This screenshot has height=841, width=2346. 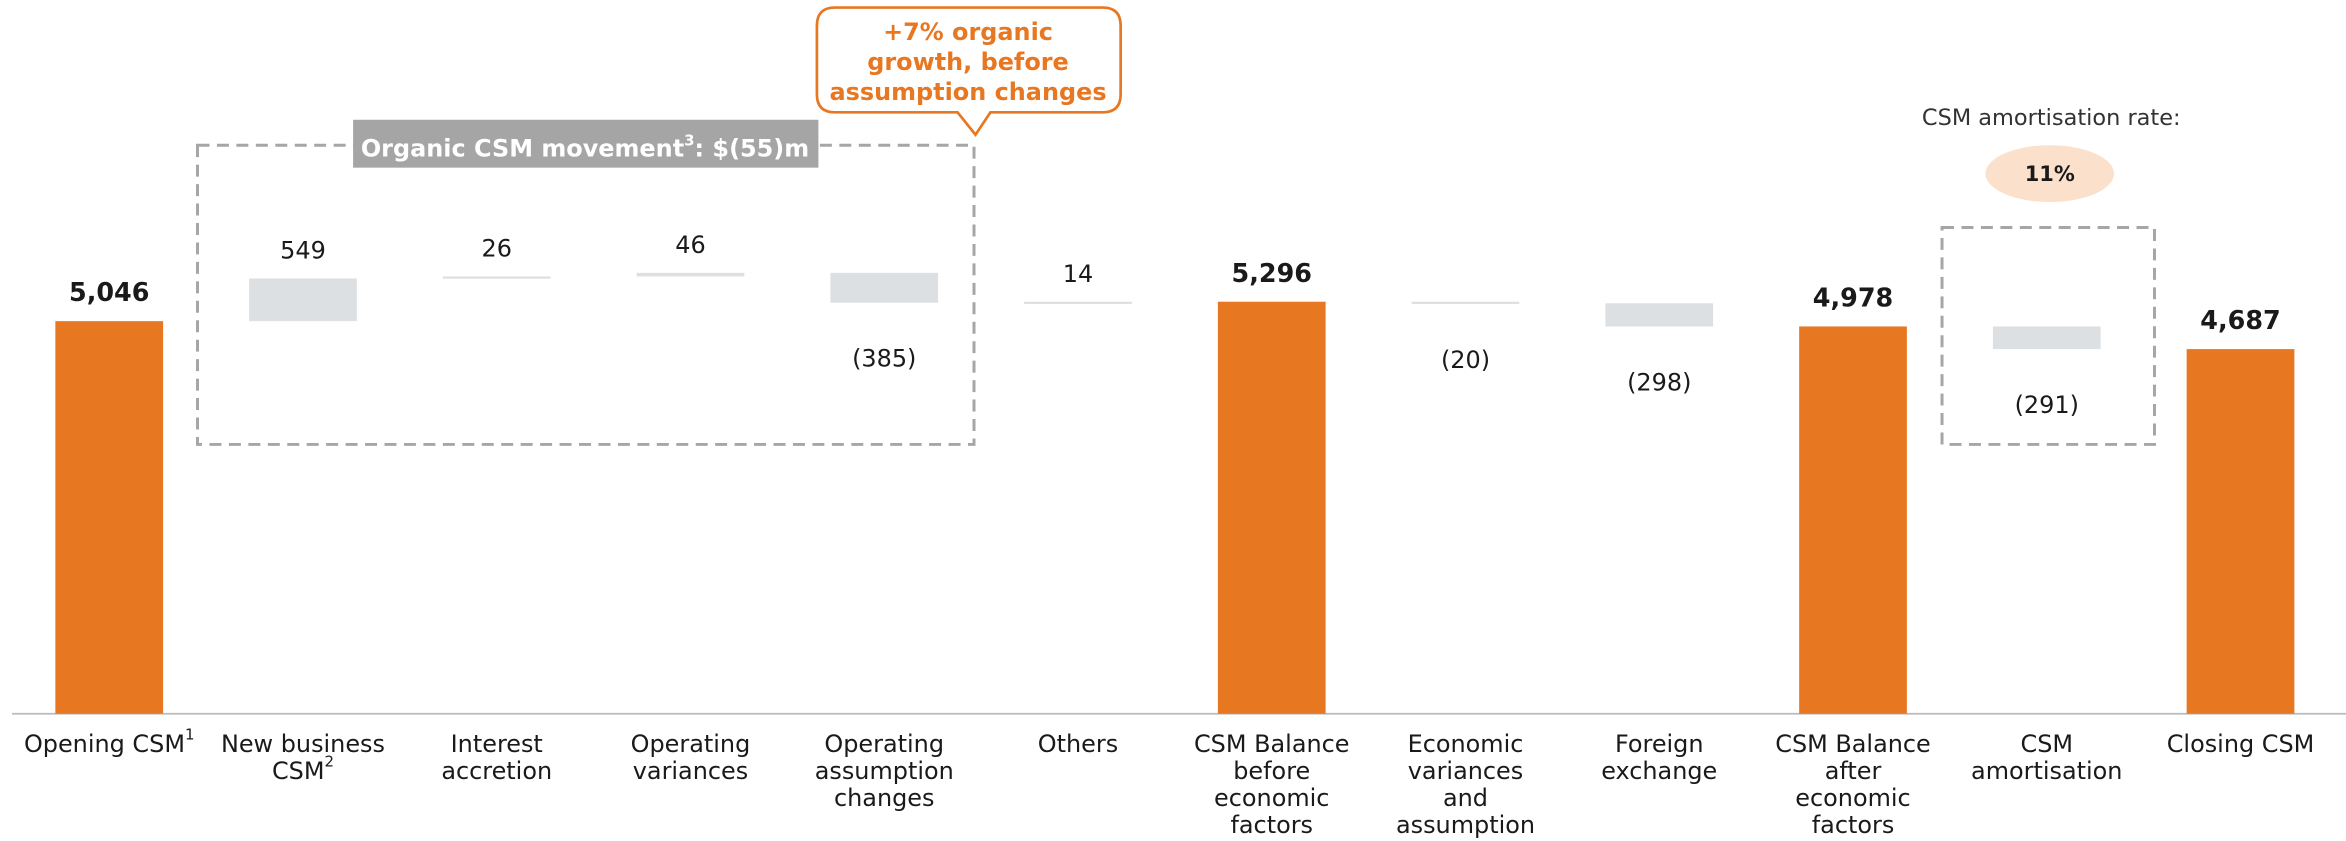 I want to click on category-label: CSM Balance after economic factors, so click(x=1853, y=784).